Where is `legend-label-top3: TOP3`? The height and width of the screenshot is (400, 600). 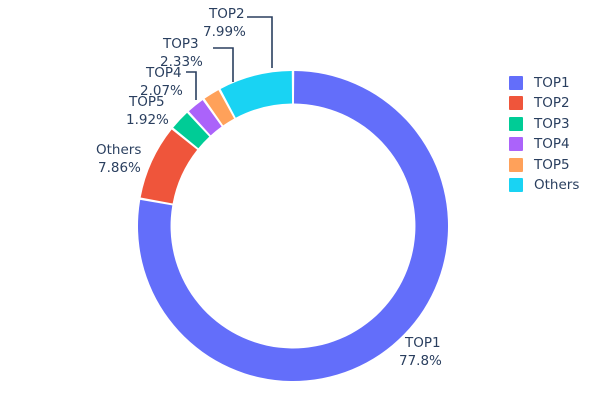
legend-label-top3: TOP3 is located at coordinates (552, 123).